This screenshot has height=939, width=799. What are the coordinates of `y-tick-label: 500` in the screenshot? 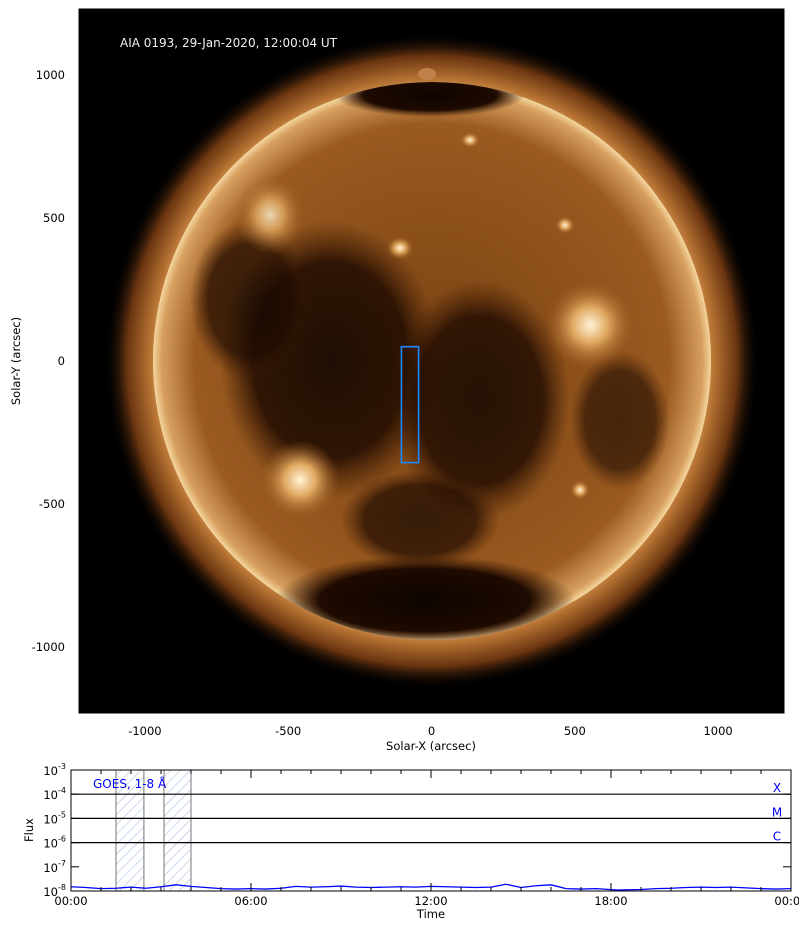 It's located at (54, 218).